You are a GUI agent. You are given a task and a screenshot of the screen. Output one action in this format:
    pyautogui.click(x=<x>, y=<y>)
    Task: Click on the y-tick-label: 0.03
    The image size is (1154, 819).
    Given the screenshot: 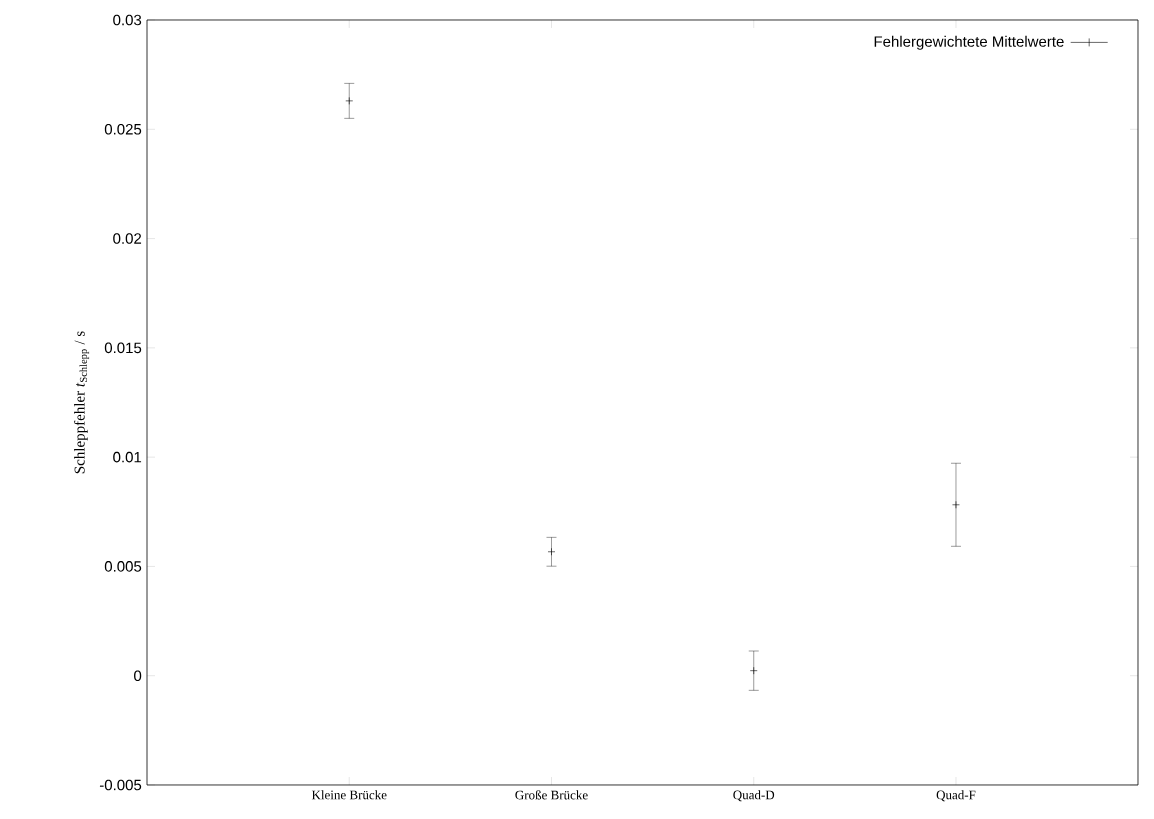 What is the action you would take?
    pyautogui.click(x=127, y=20)
    